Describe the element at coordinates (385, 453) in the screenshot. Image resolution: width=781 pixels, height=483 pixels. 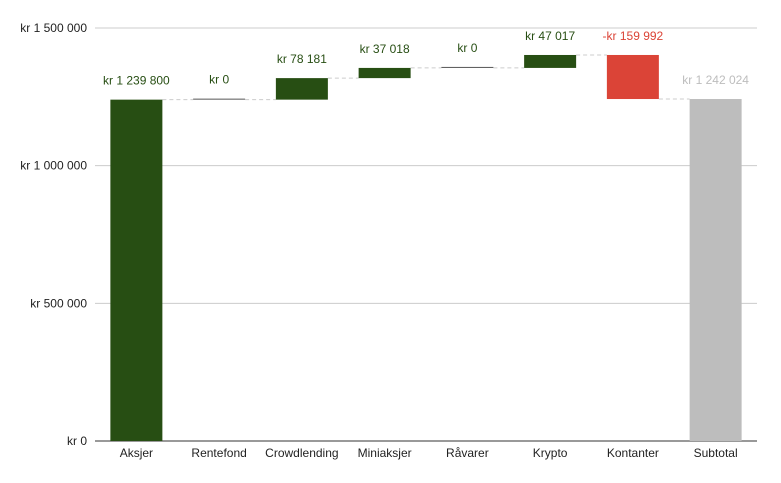
I see `x-category-label: Miniaksjer` at that location.